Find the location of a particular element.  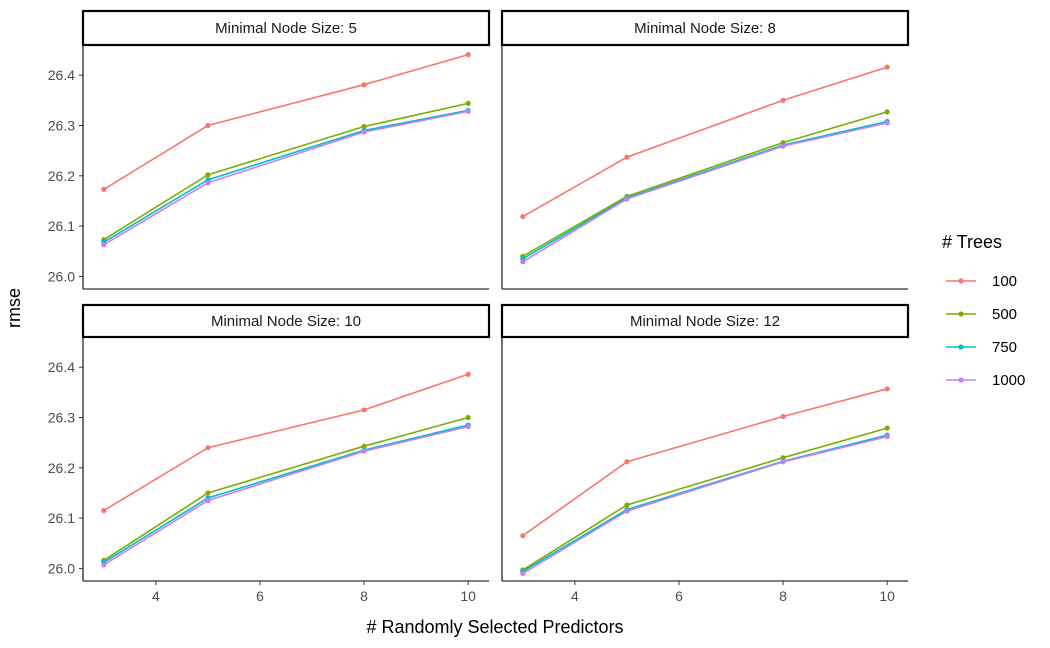

legend-item: 1000 is located at coordinates (985, 380).